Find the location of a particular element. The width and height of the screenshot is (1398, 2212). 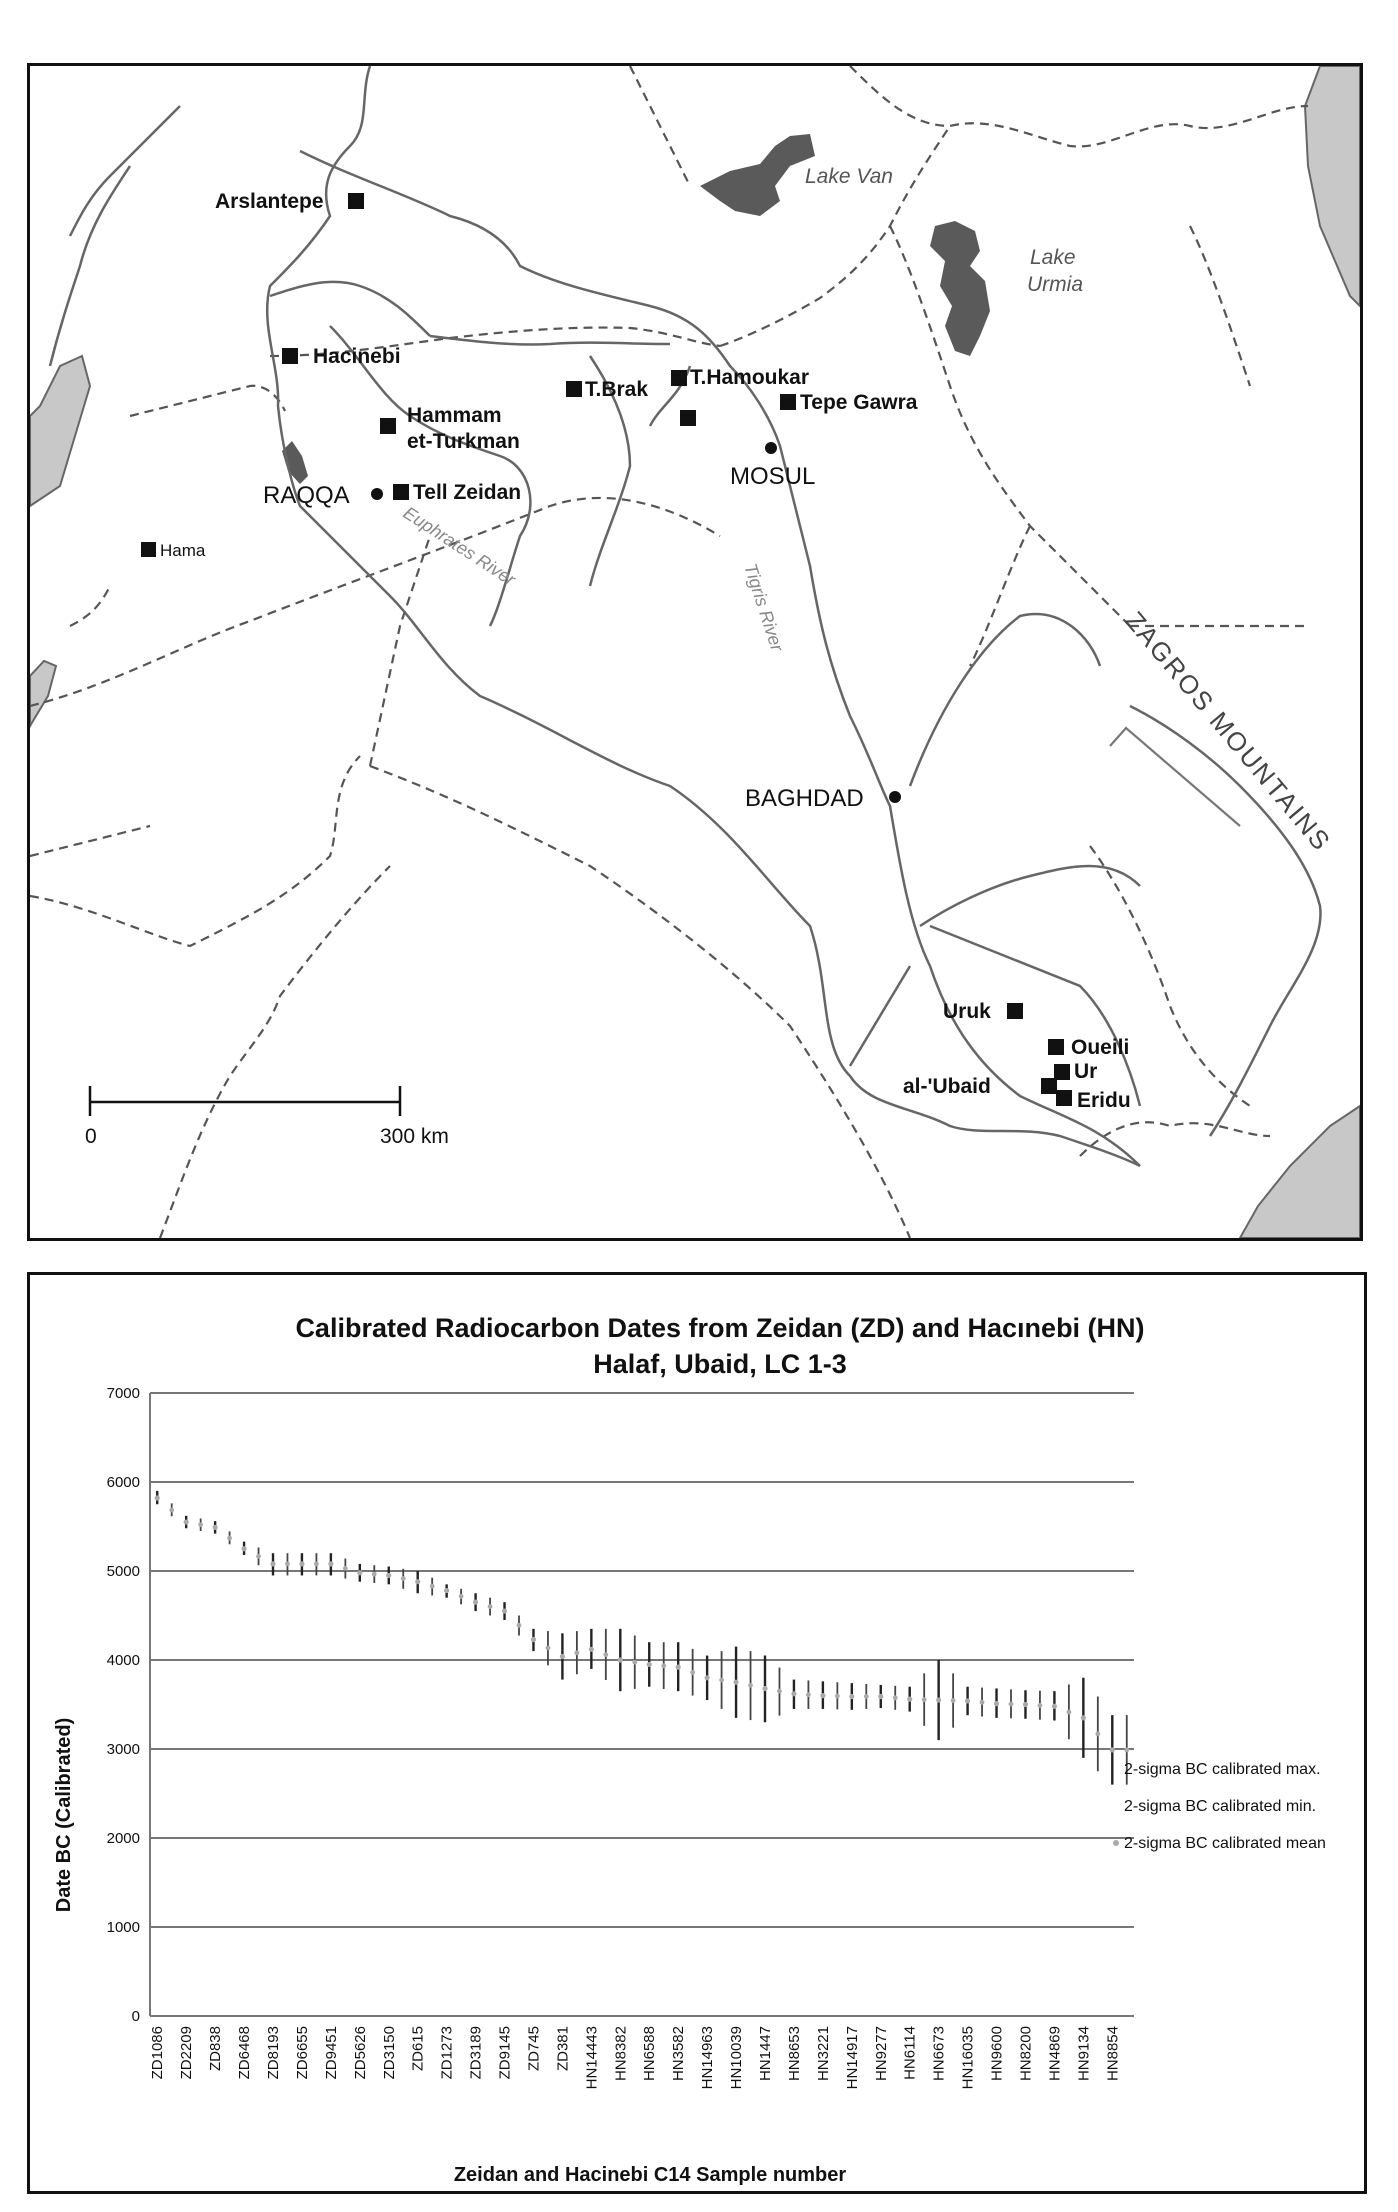

site-marker-eridu is located at coordinates (1064, 1098).